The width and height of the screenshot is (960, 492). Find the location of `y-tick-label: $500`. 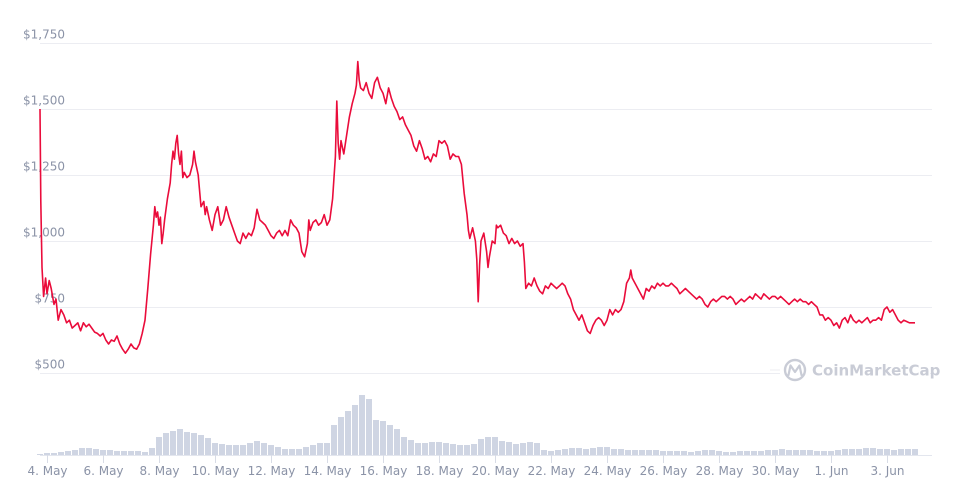

y-tick-label: $500 is located at coordinates (49, 365).